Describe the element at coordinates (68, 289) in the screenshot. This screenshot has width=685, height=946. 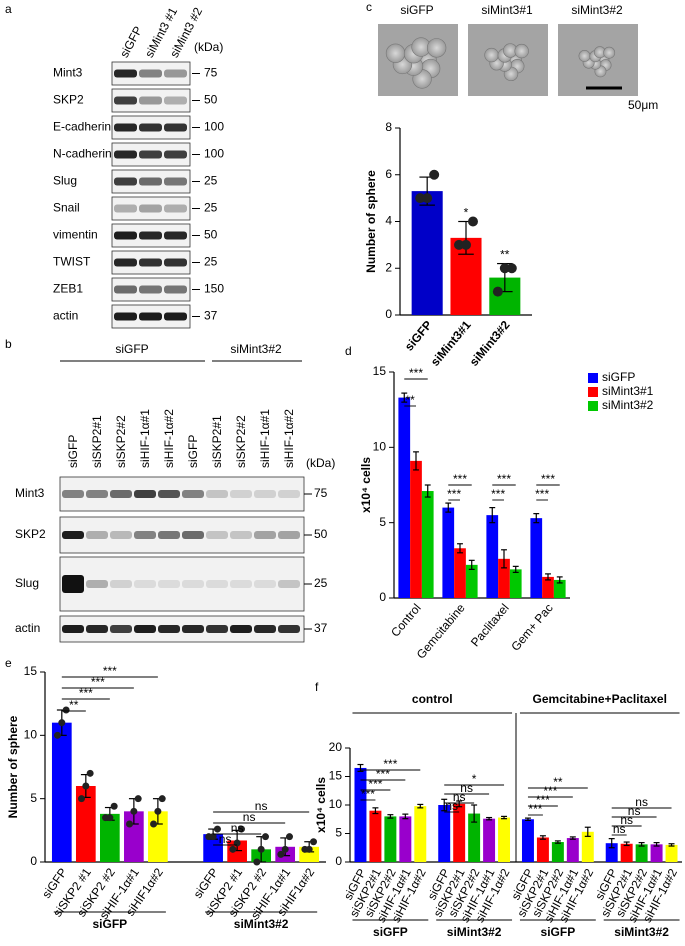
I see `protein-label: ZEB1` at that location.